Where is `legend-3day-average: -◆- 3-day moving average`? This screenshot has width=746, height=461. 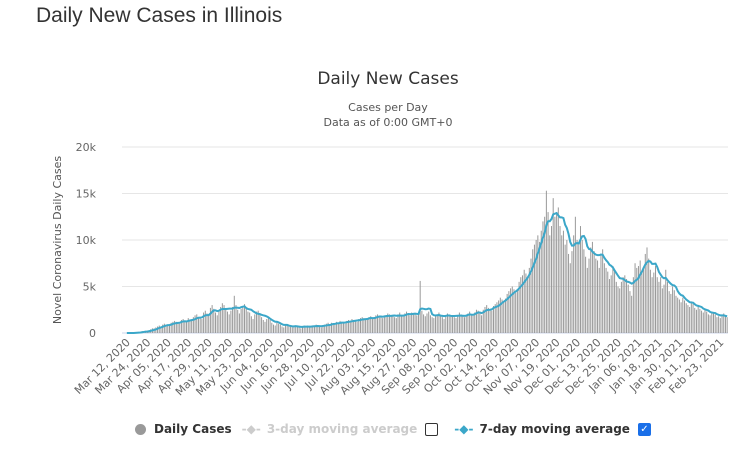 legend-3day-average: -◆- 3-day moving average is located at coordinates (330, 429).